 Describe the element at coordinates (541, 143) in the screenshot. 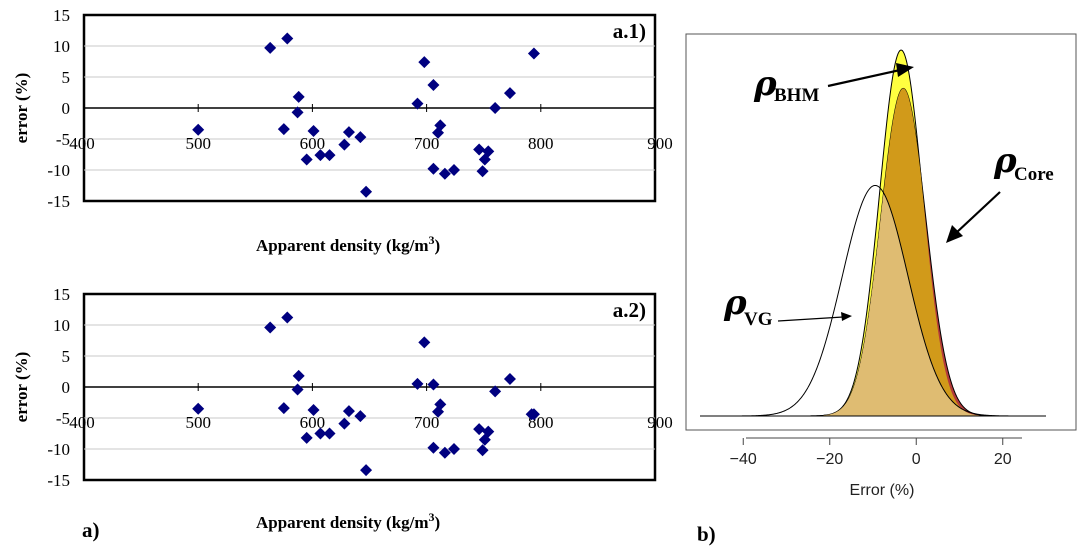

I see `x-tick-label-a1: 800` at that location.